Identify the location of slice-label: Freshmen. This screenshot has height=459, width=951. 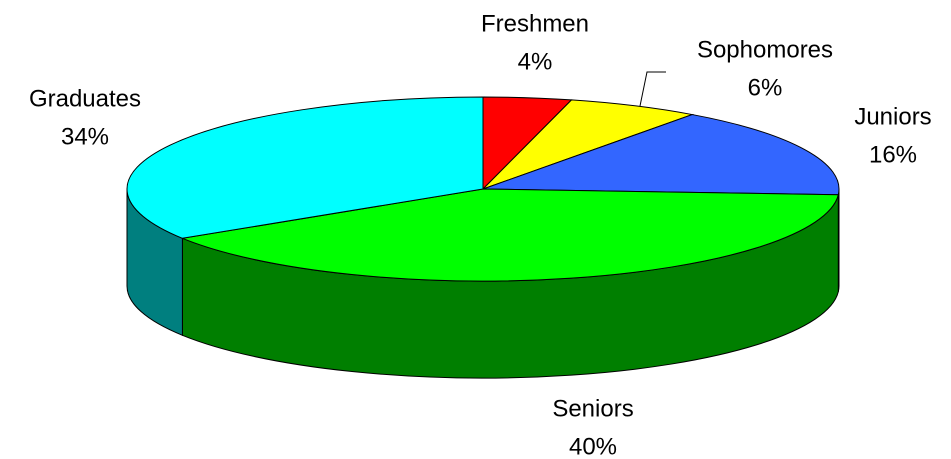
(535, 23).